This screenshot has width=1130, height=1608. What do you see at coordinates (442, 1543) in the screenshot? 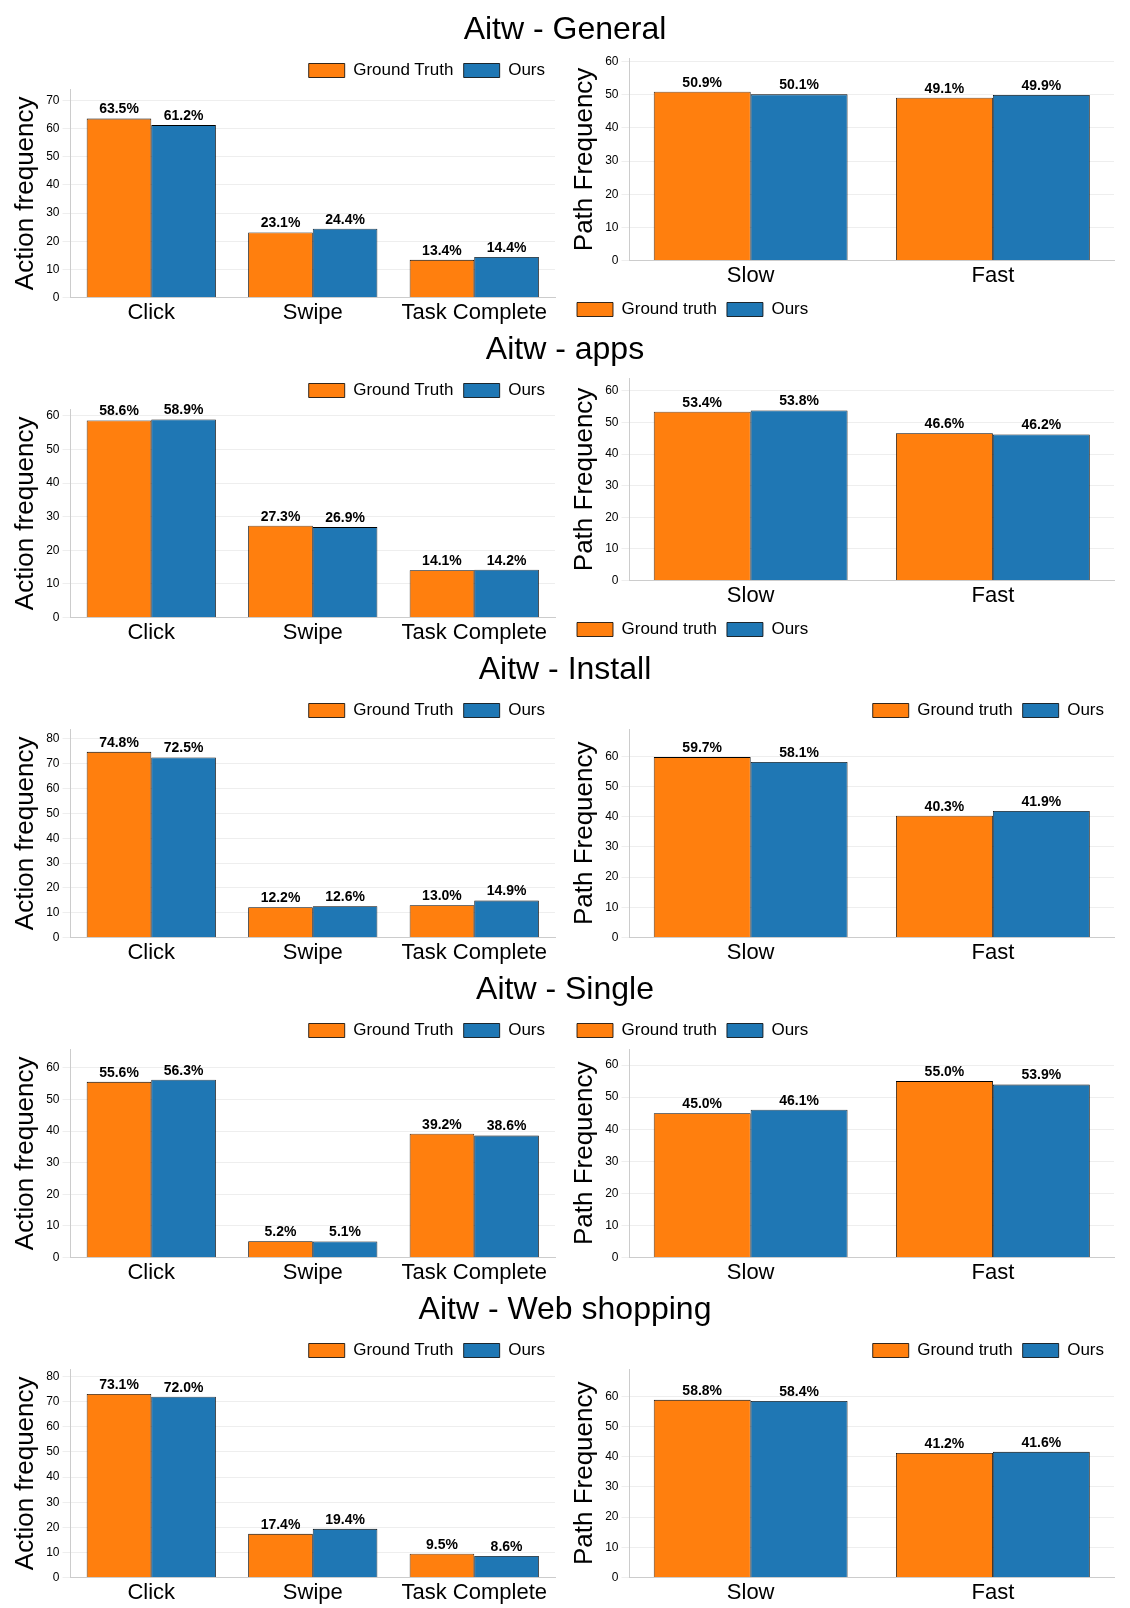
I see `data-label: 9.5%` at bounding box center [442, 1543].